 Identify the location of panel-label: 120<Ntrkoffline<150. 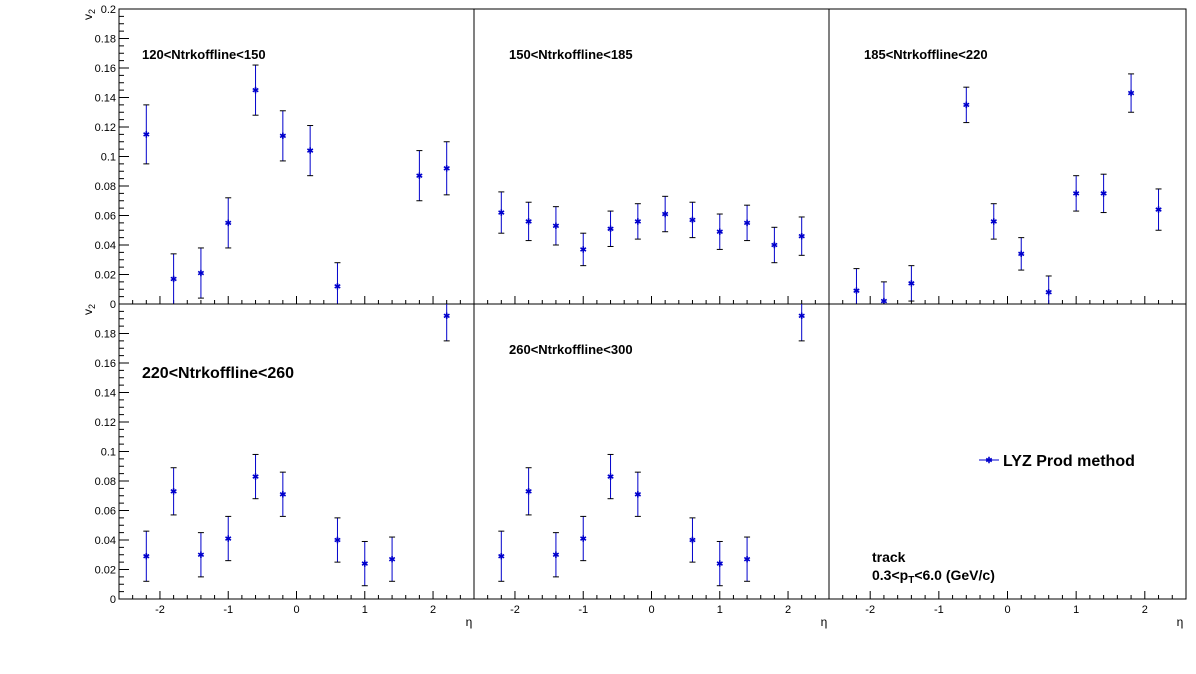
(204, 54).